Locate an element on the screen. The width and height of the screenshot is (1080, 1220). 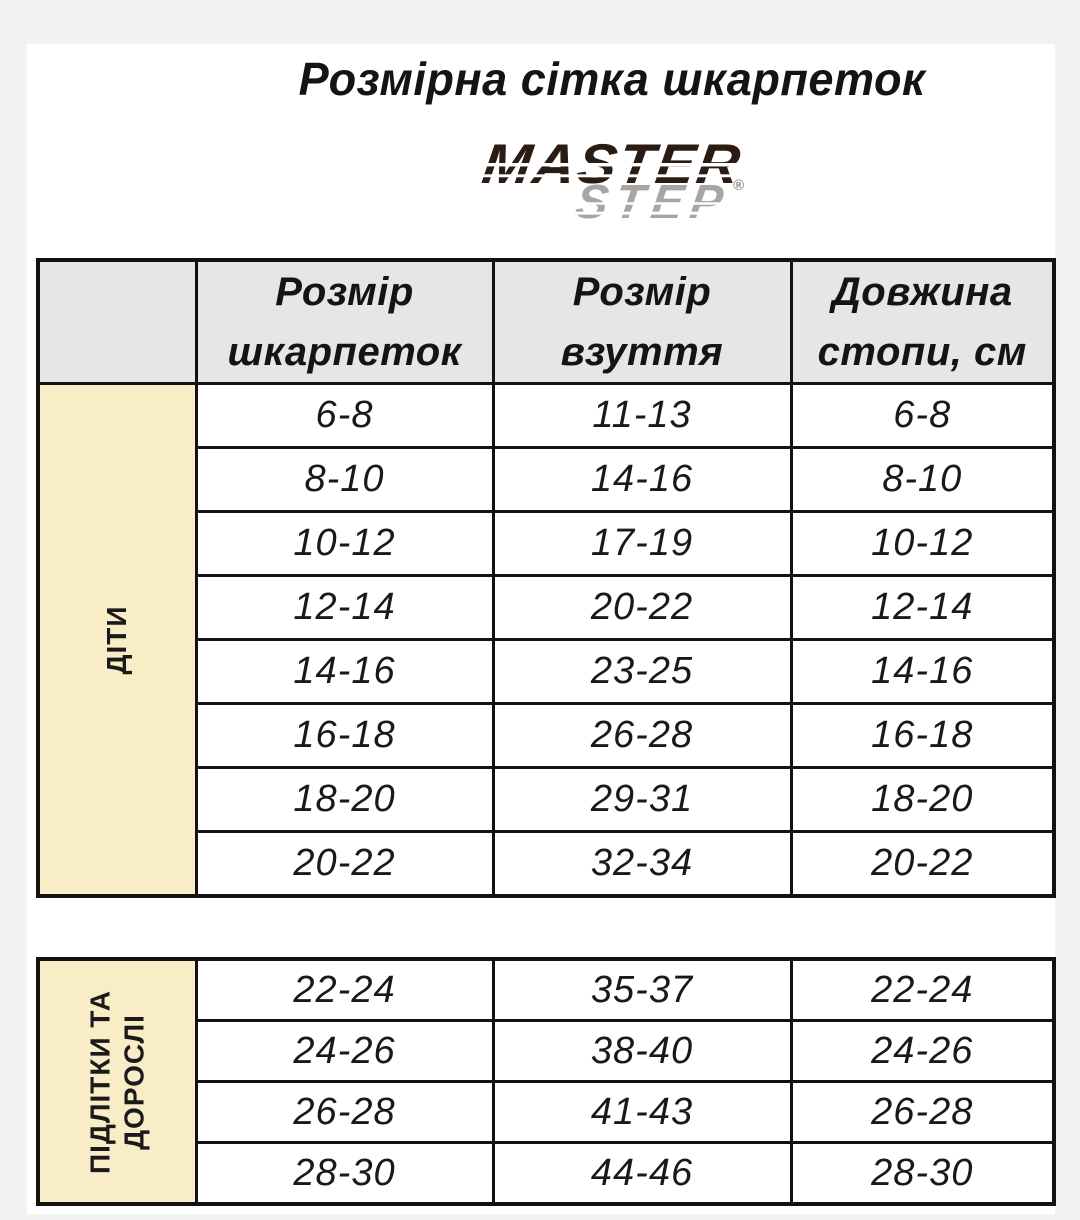
shoe-size-cell: 23-25 is located at coordinates (642, 671).